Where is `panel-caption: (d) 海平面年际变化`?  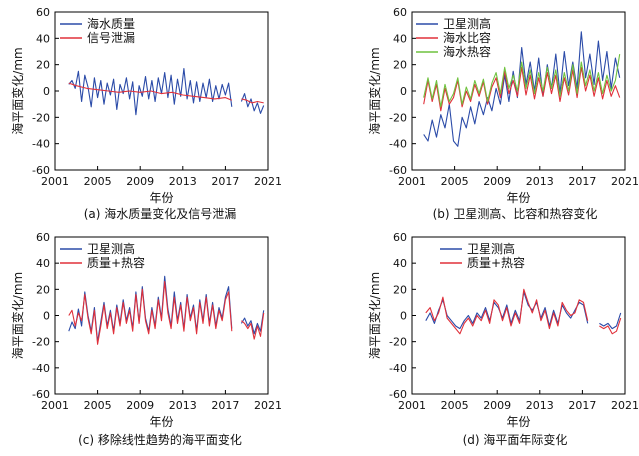 panel-caption: (d) 海平面年际变化 is located at coordinates (515, 439).